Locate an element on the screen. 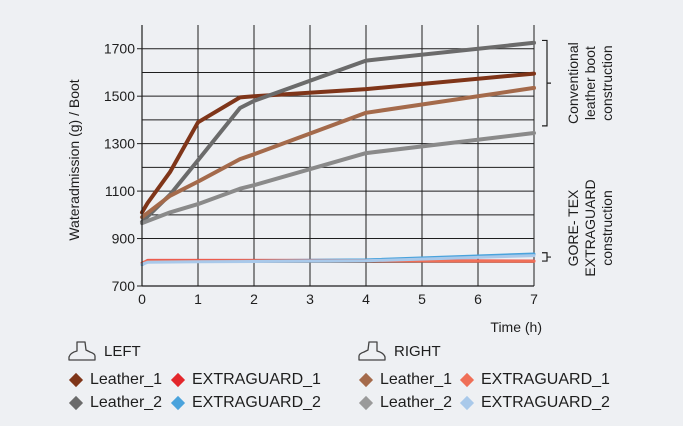  bracket-conventional is located at coordinates (546, 83).